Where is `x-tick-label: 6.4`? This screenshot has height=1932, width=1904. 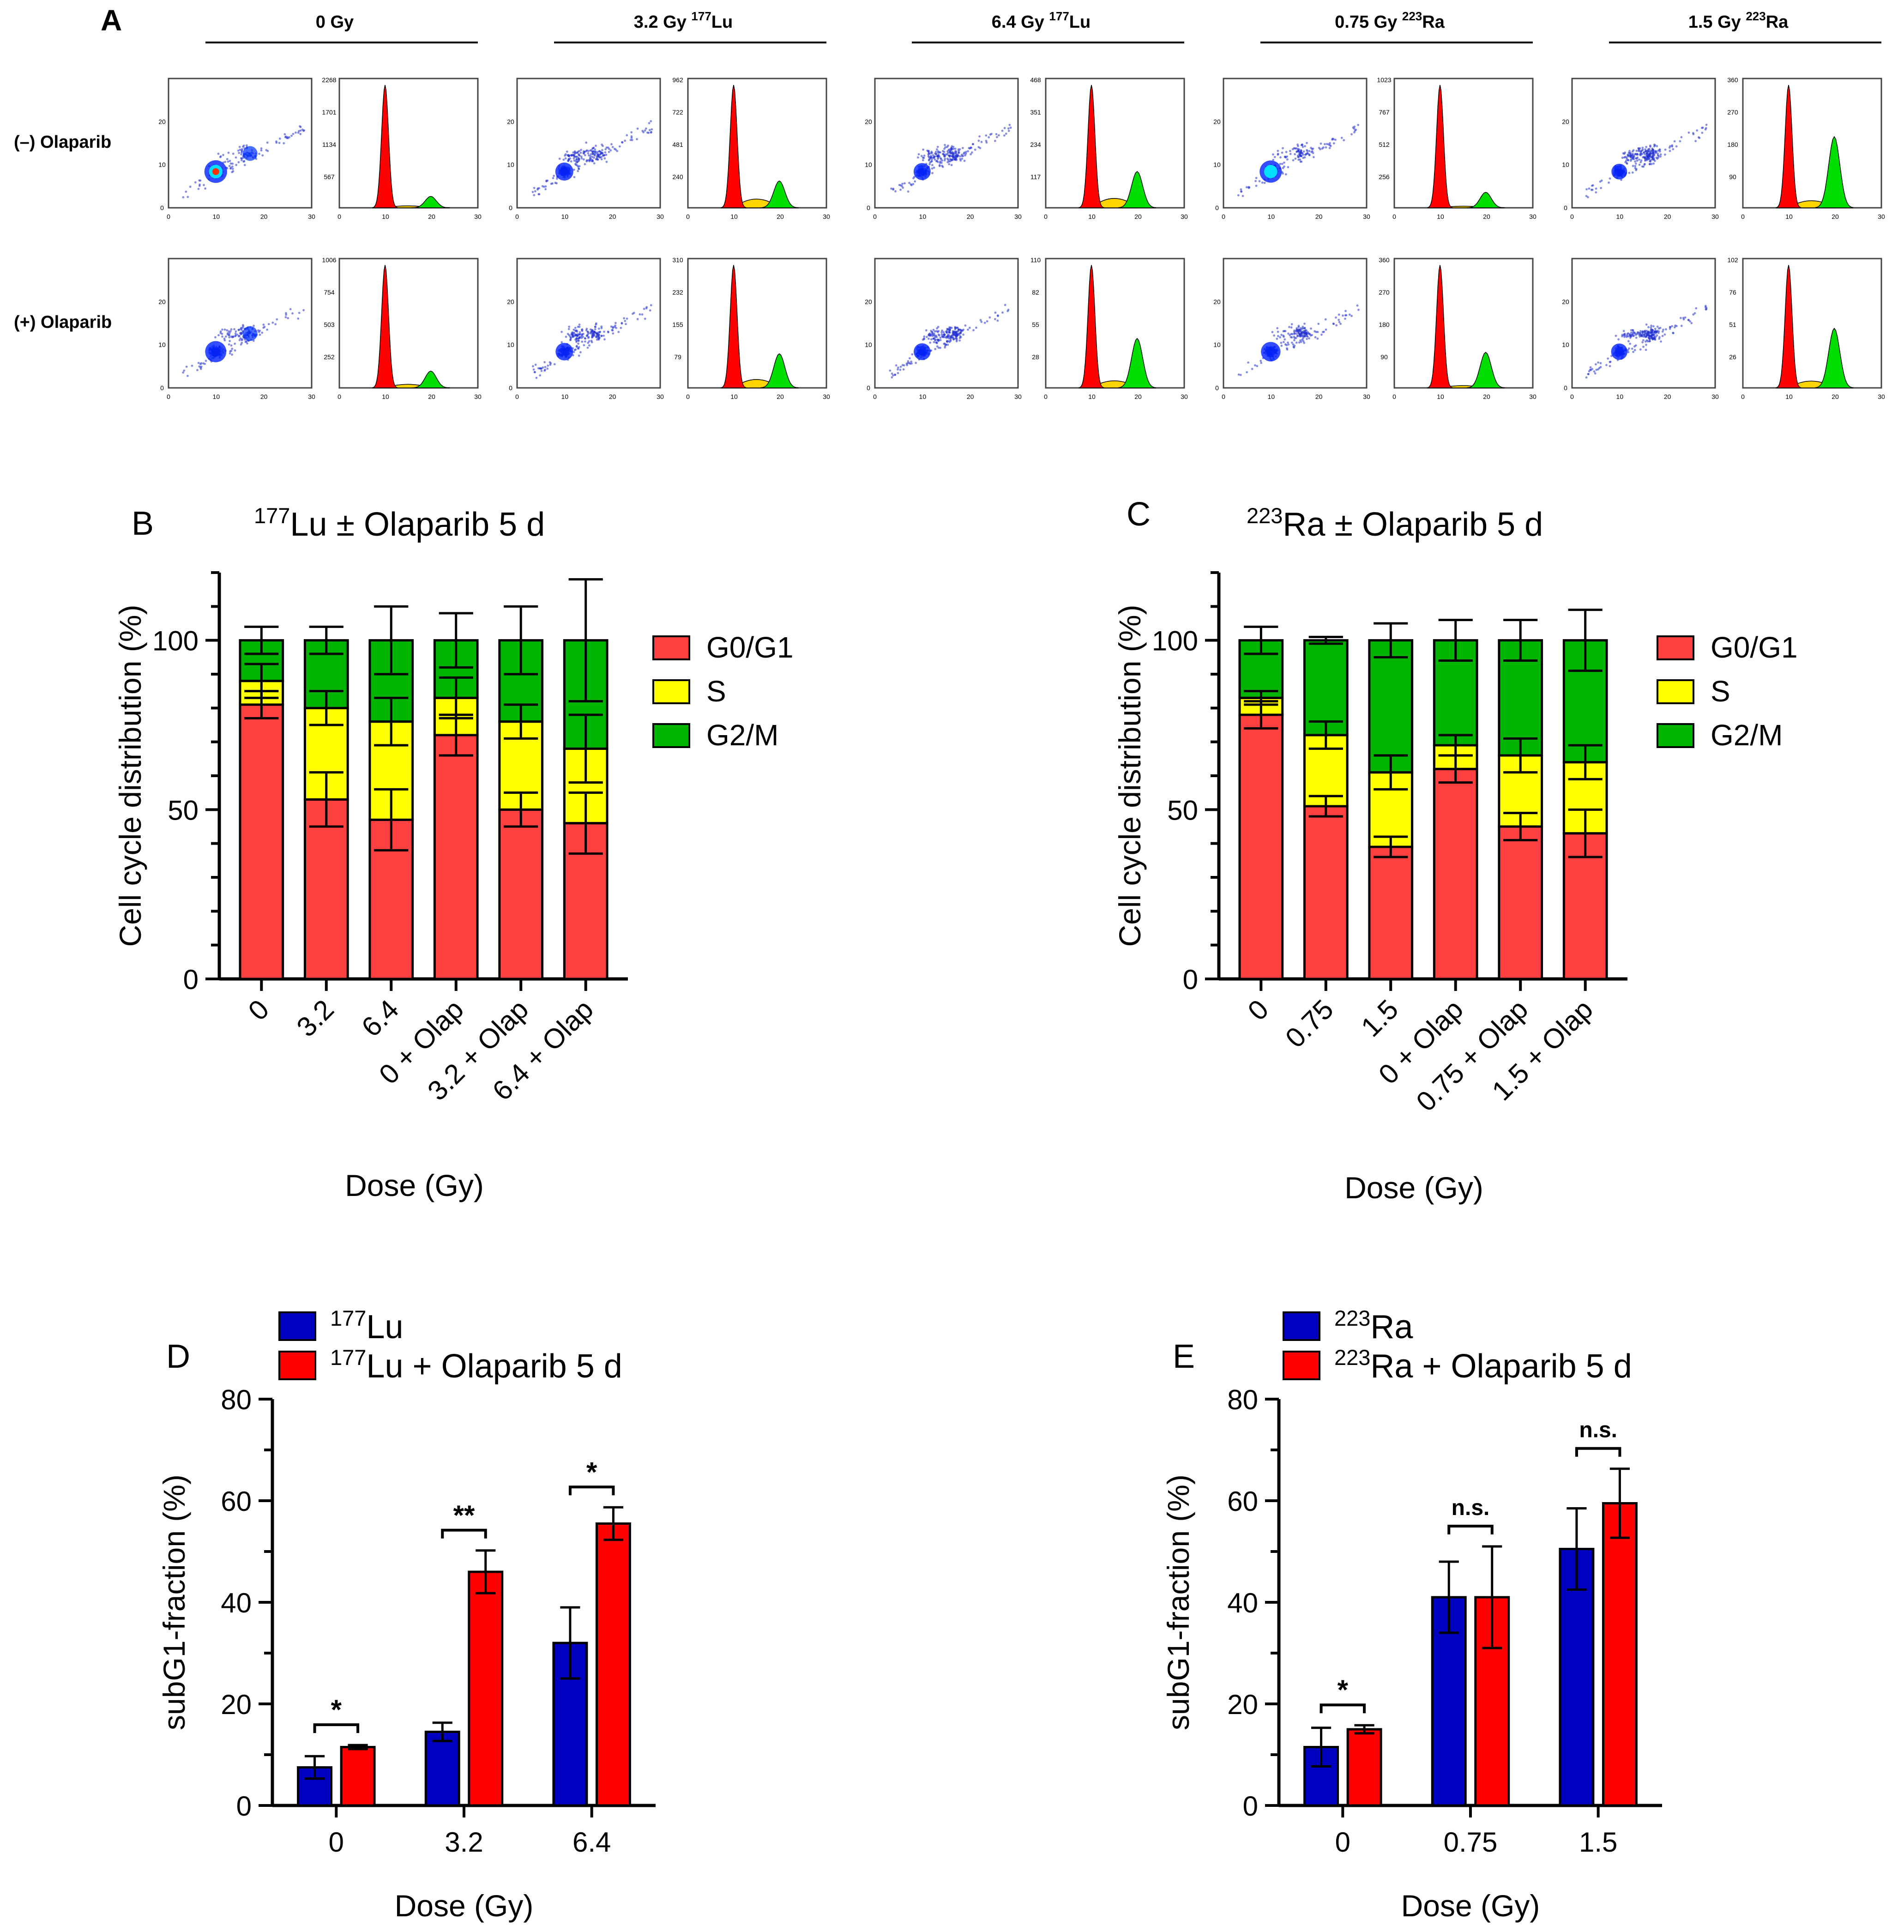 x-tick-label: 6.4 is located at coordinates (591, 1842).